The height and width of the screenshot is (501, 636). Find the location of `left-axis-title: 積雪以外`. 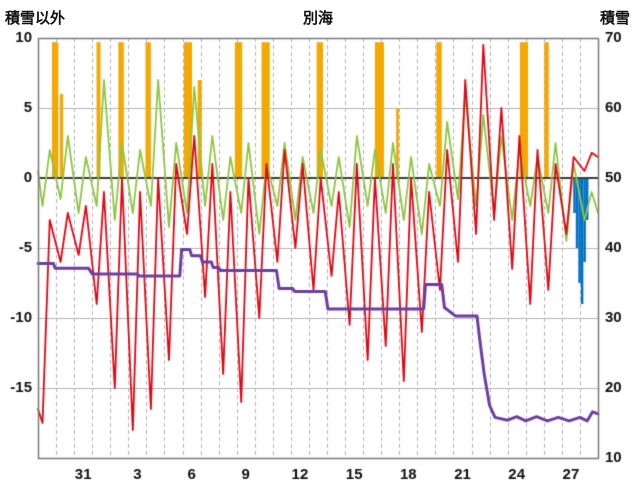

left-axis-title: 積雪以外 is located at coordinates (35, 18).